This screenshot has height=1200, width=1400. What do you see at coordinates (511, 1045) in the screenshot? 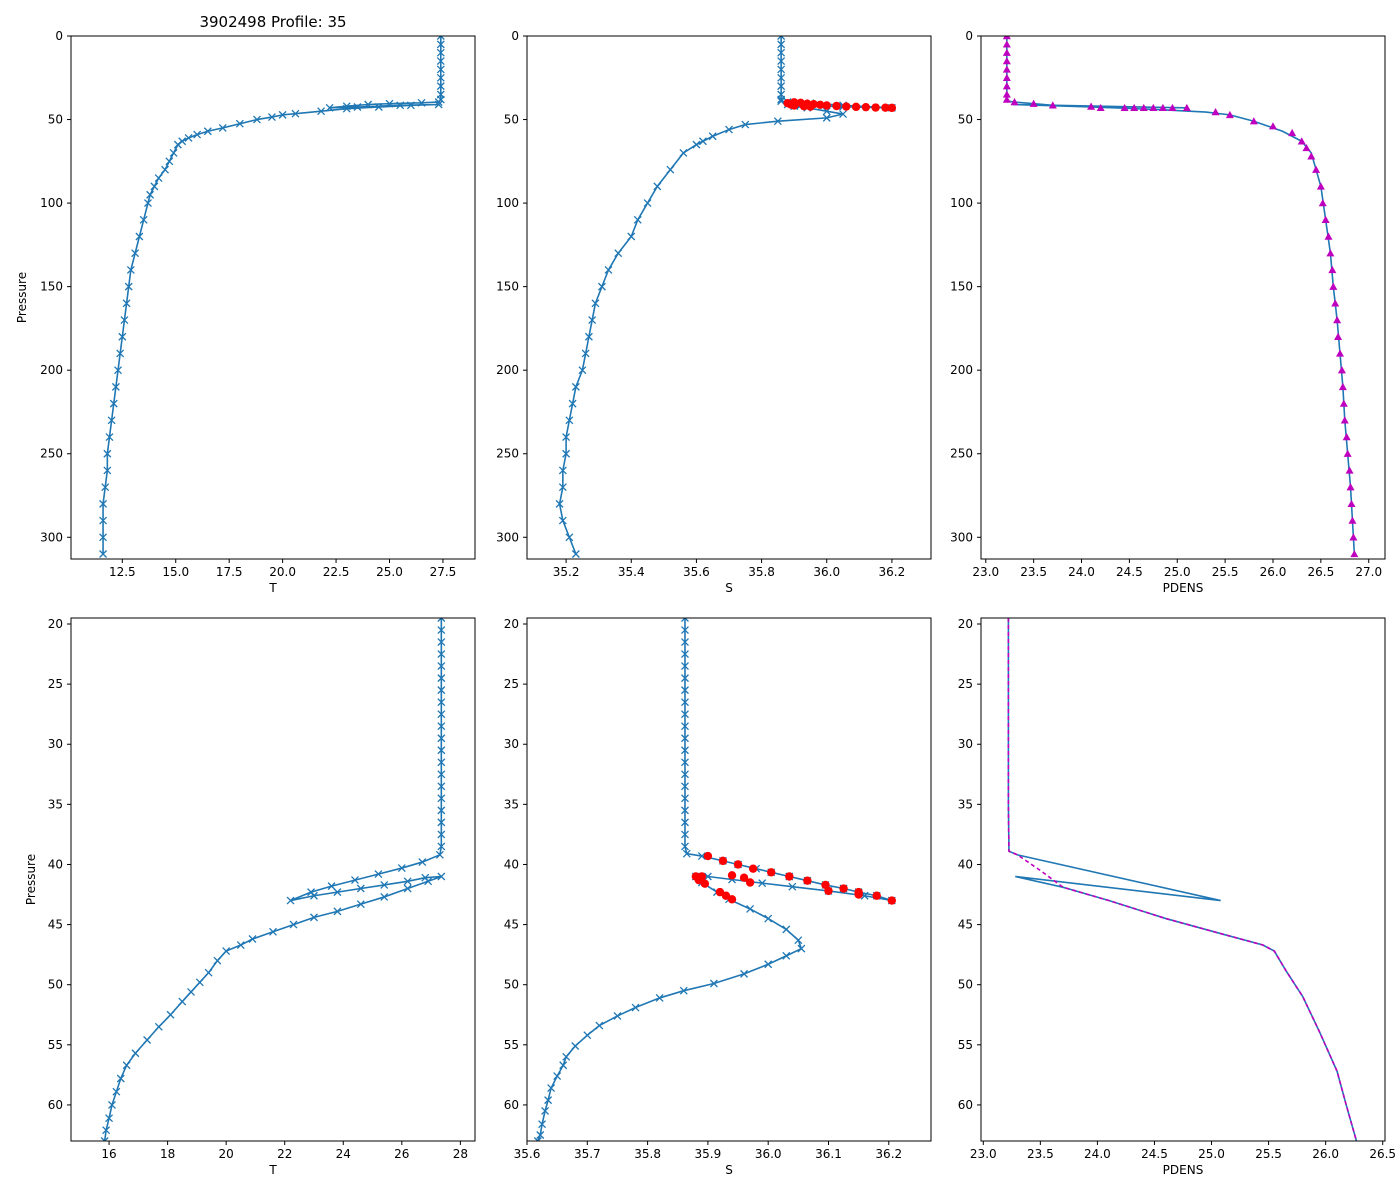
I see `y-tick-label: 55` at bounding box center [511, 1045].